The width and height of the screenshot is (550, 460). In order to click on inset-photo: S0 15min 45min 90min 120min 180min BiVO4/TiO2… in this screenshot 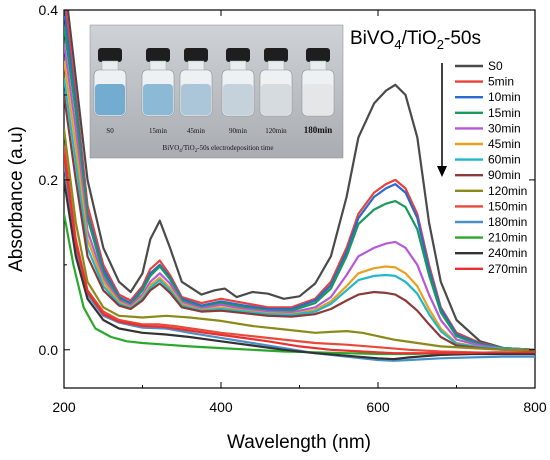, I will do `click(216, 91)`.